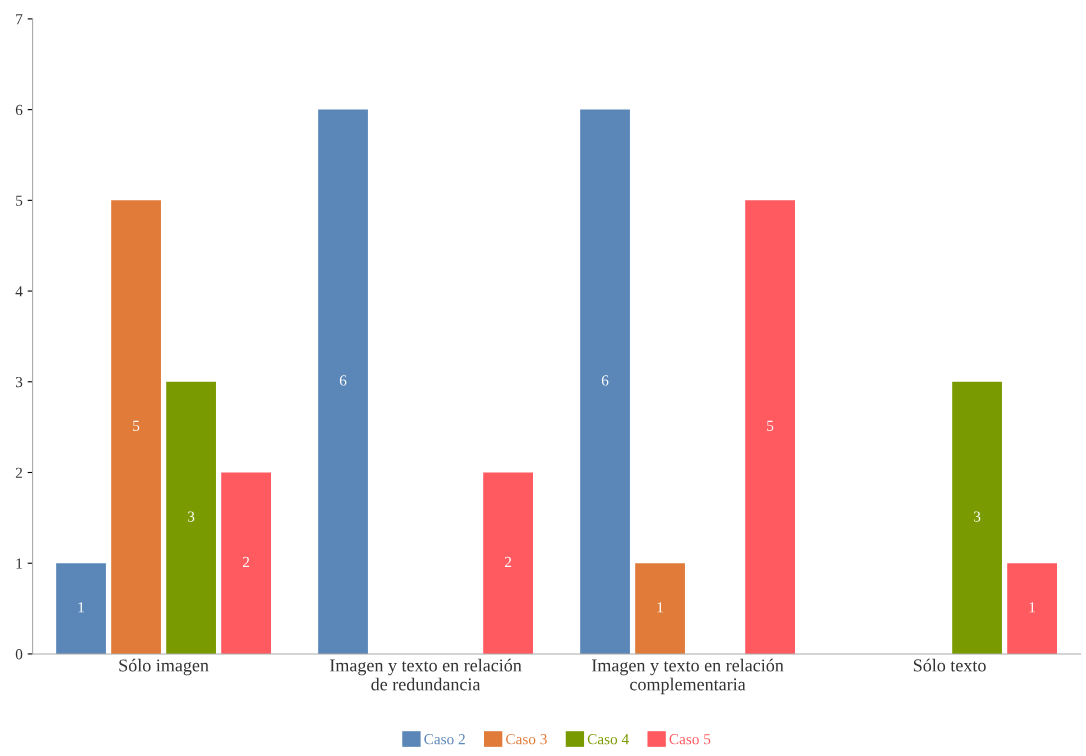 This screenshot has width=1086, height=756. I want to click on x-tick-label: Sólo texto, so click(949, 665).